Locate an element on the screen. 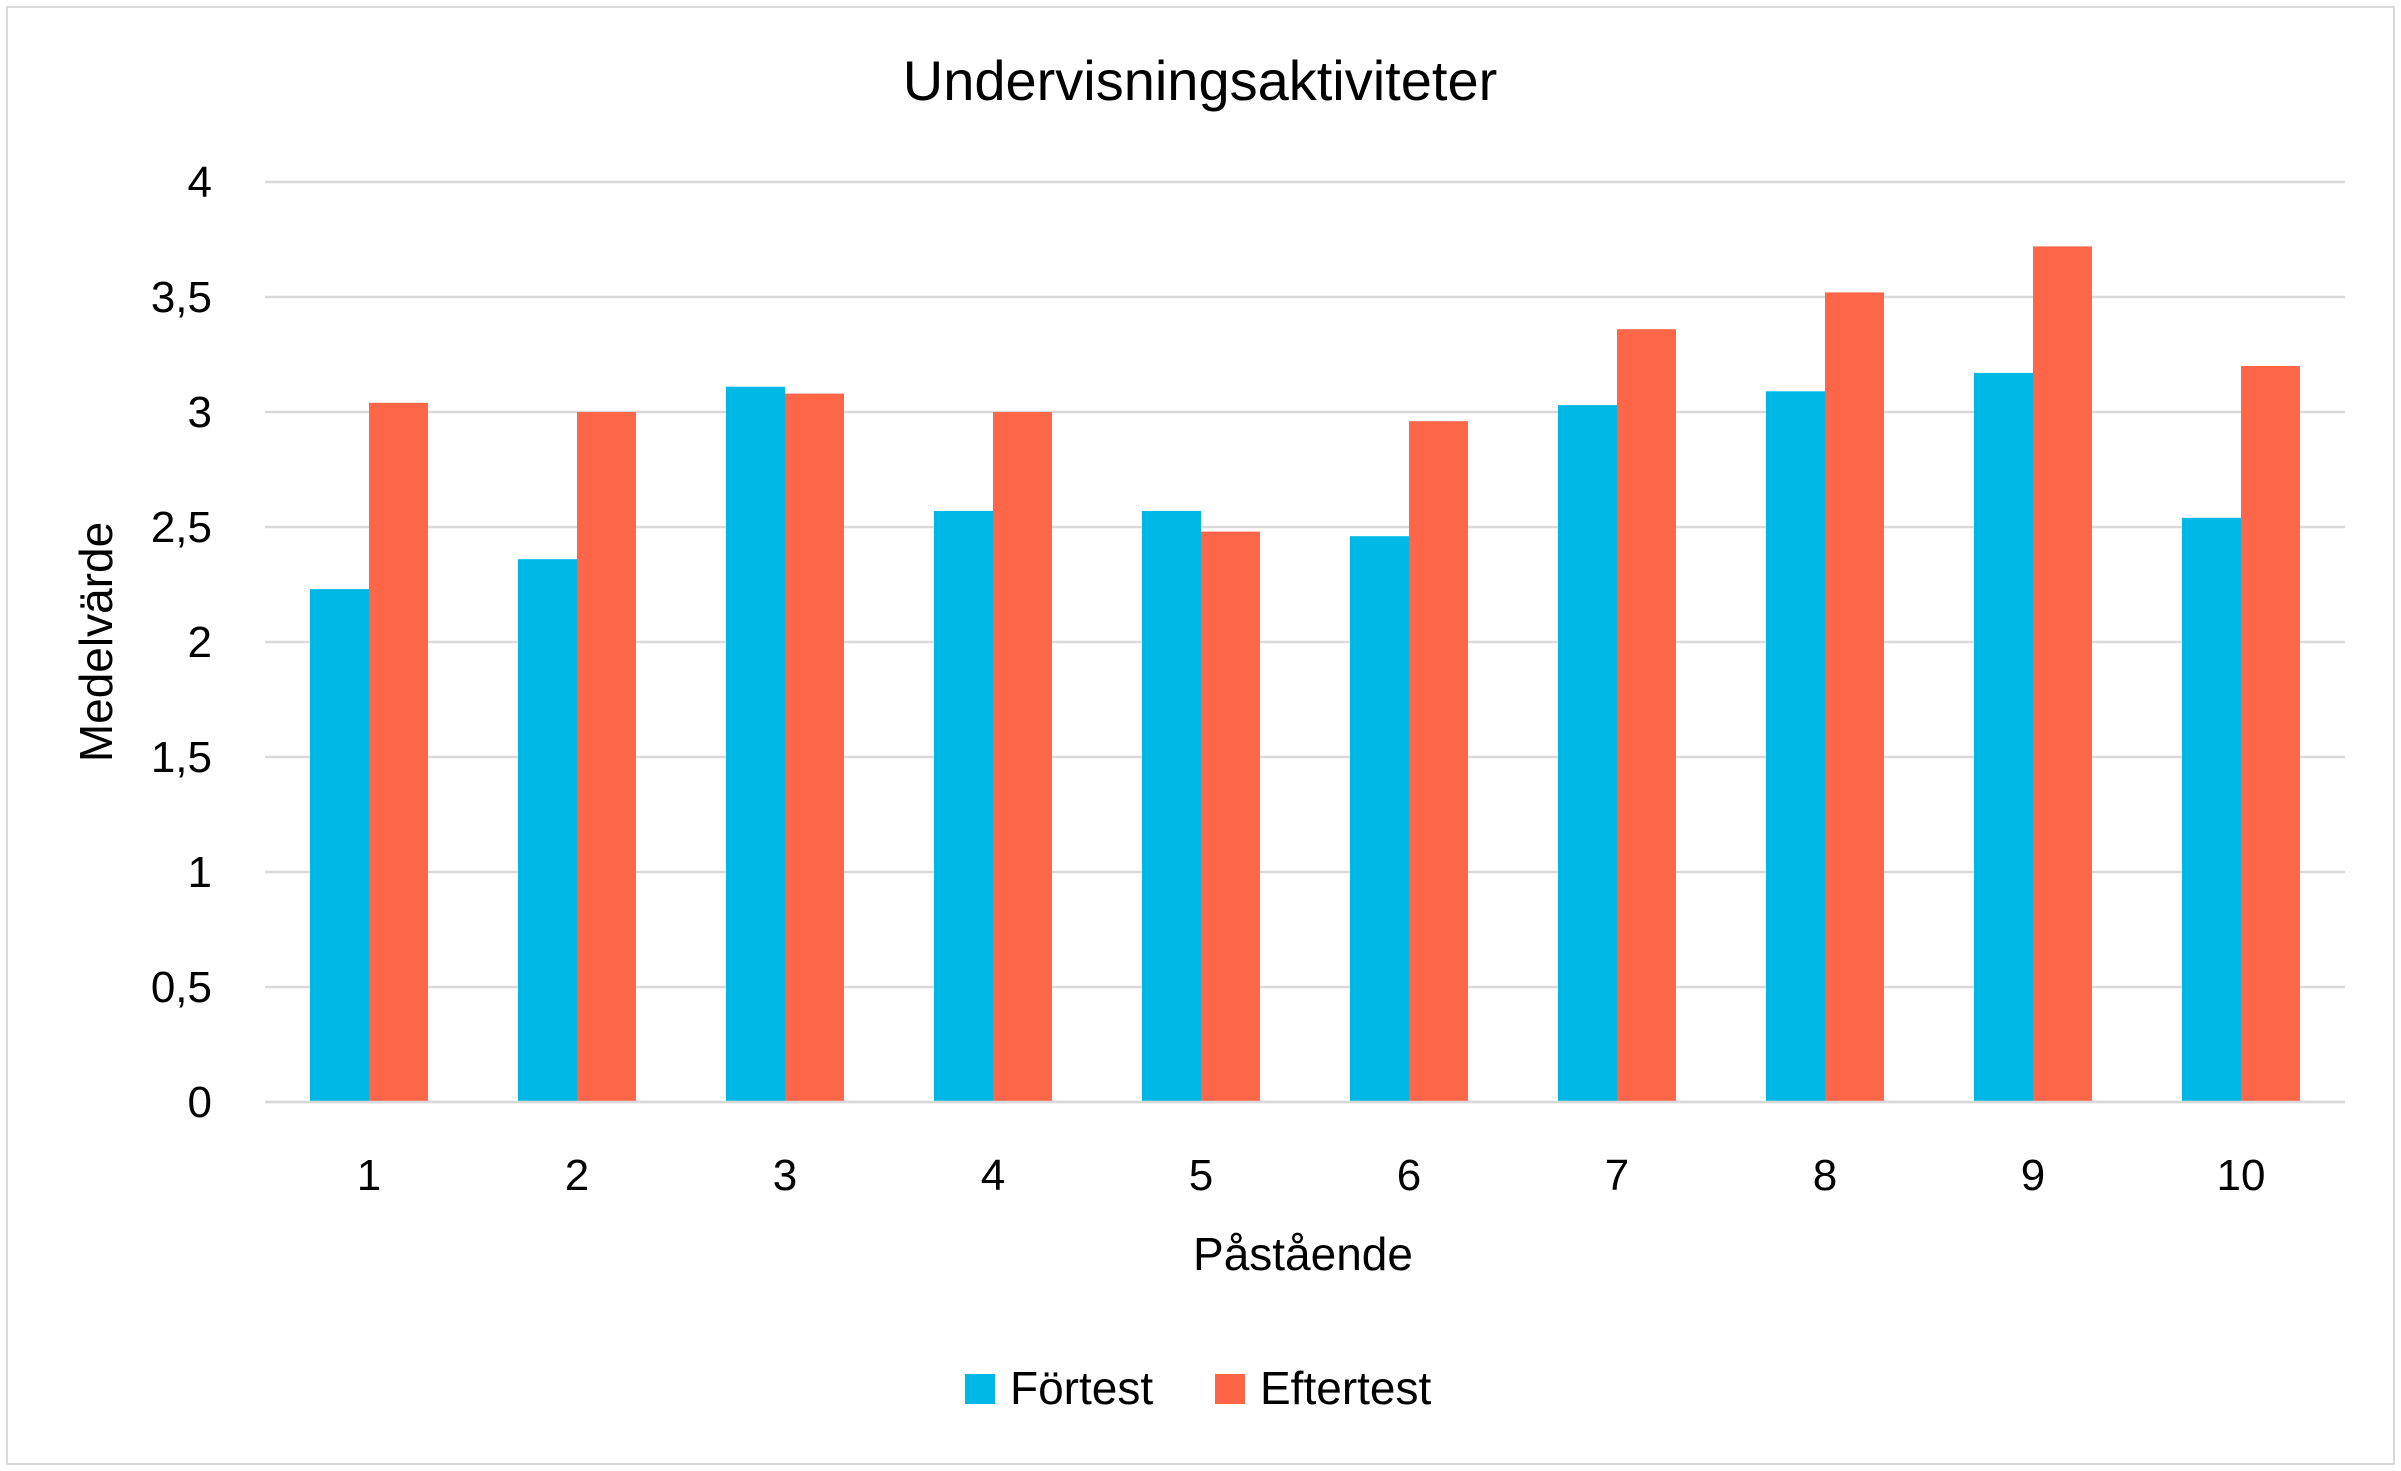 The image size is (2401, 1471). legend-label-eftertest: Eftertest is located at coordinates (1346, 1388).